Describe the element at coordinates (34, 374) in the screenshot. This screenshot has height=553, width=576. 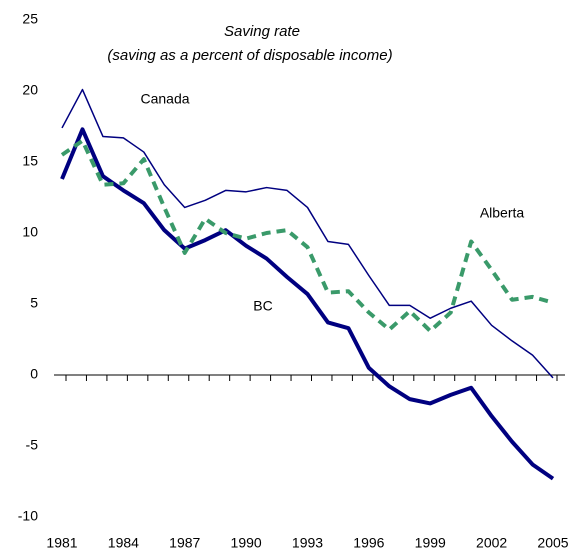
I see `y-tick-label: 0` at that location.